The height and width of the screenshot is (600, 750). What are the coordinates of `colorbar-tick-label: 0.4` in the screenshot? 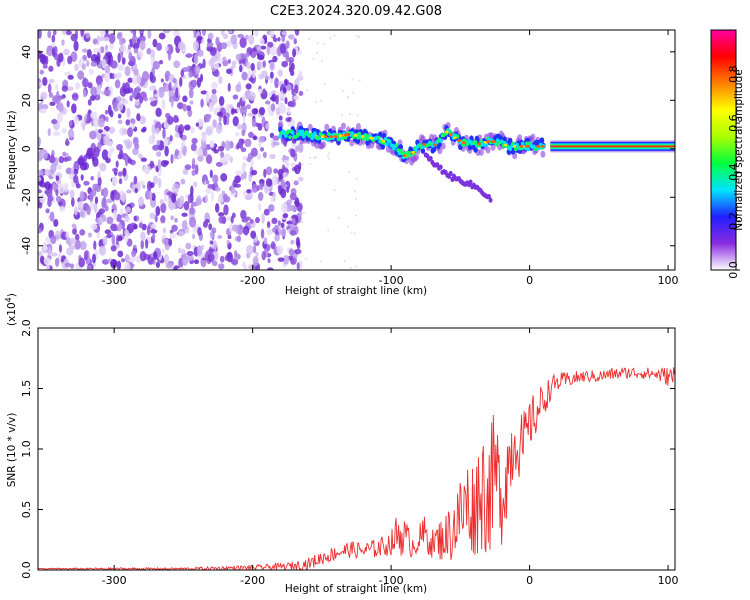 It's located at (733, 172).